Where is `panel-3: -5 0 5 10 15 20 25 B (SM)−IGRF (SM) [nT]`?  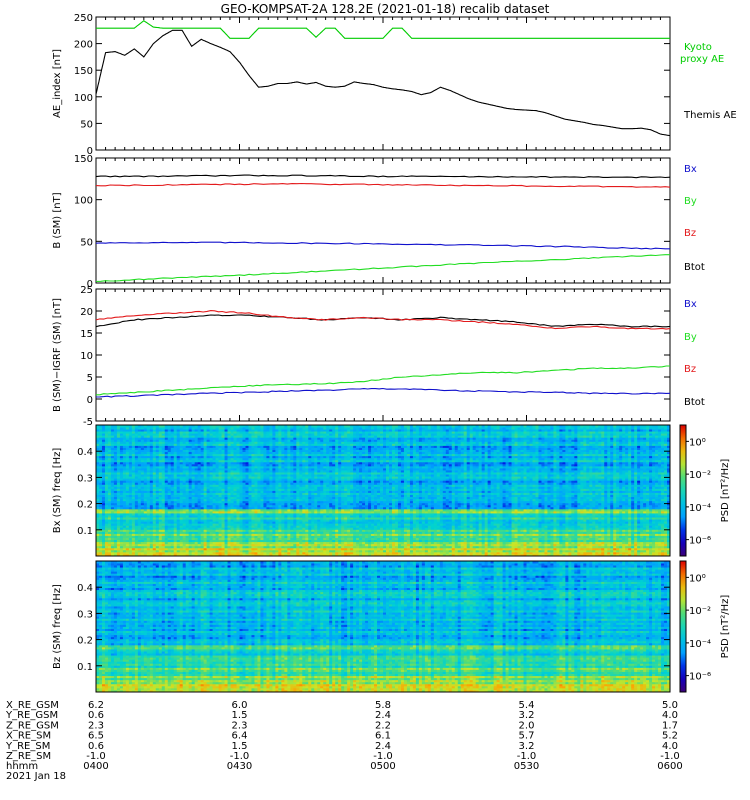
panel-3: -5 0 5 10 15 20 25 B (SM)−IGRF (SM) [nT] is located at coordinates (361, 356).